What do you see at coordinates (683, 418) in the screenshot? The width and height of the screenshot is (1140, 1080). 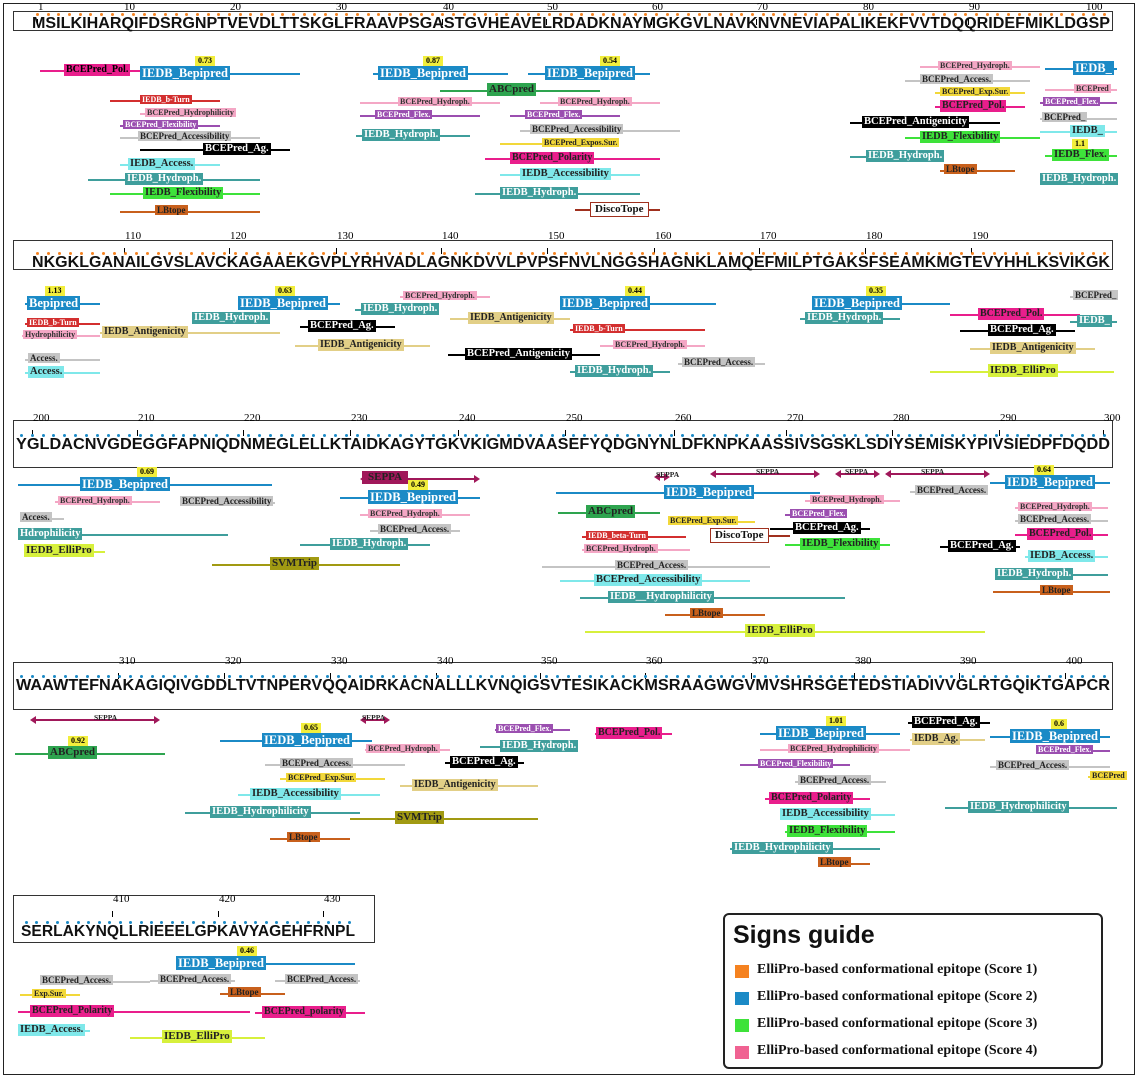 I see `residue-tick-label: 260` at bounding box center [683, 418].